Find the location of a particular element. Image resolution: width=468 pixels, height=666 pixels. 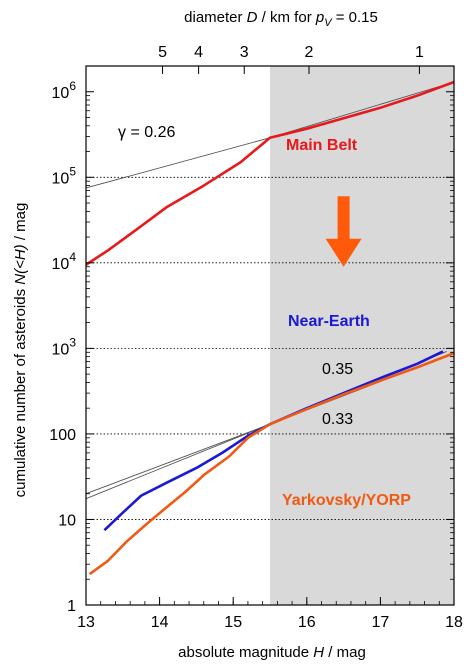

y-tick-label: 10 is located at coordinates (67, 520).